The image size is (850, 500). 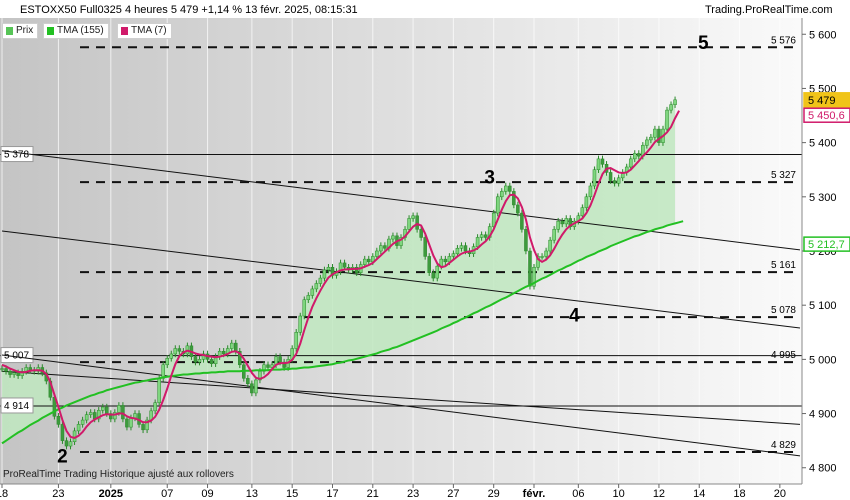 I want to click on x-tick-label: 13, so click(x=252, y=494).